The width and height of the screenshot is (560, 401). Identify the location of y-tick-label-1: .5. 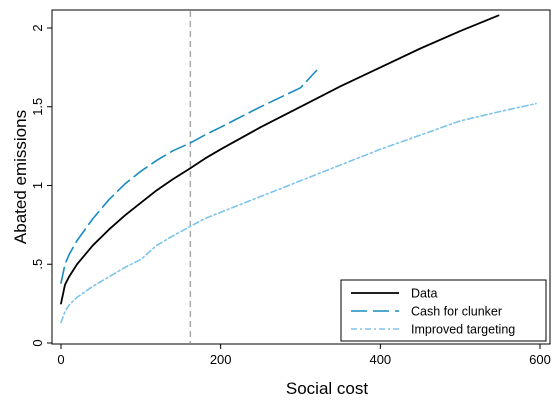
(37, 264).